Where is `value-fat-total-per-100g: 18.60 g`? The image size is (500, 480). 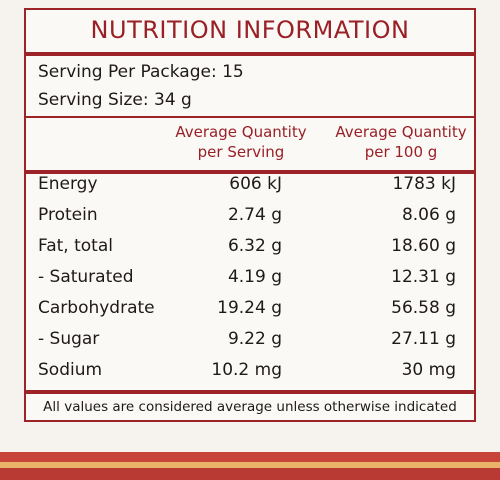 value-fat-total-per-100g: 18.60 g is located at coordinates (423, 246).